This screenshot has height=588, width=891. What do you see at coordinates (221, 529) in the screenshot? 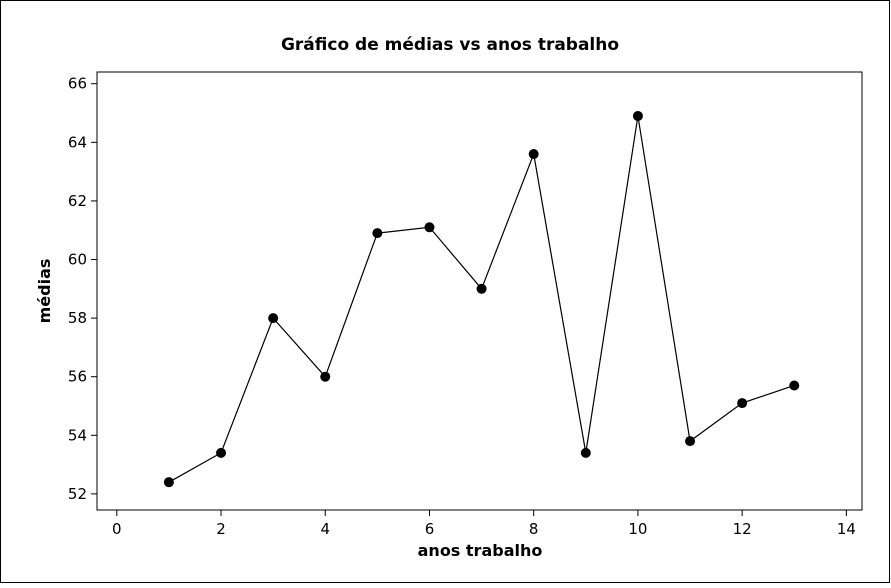
I see `x-tick-label: 2` at bounding box center [221, 529].